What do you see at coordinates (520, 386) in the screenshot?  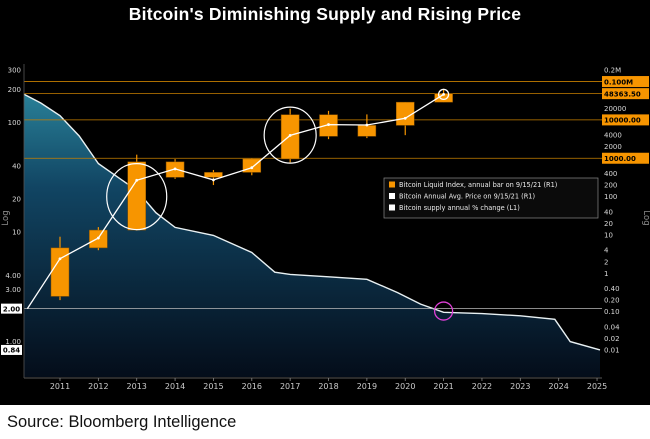 I see `year-label: 2023` at bounding box center [520, 386].